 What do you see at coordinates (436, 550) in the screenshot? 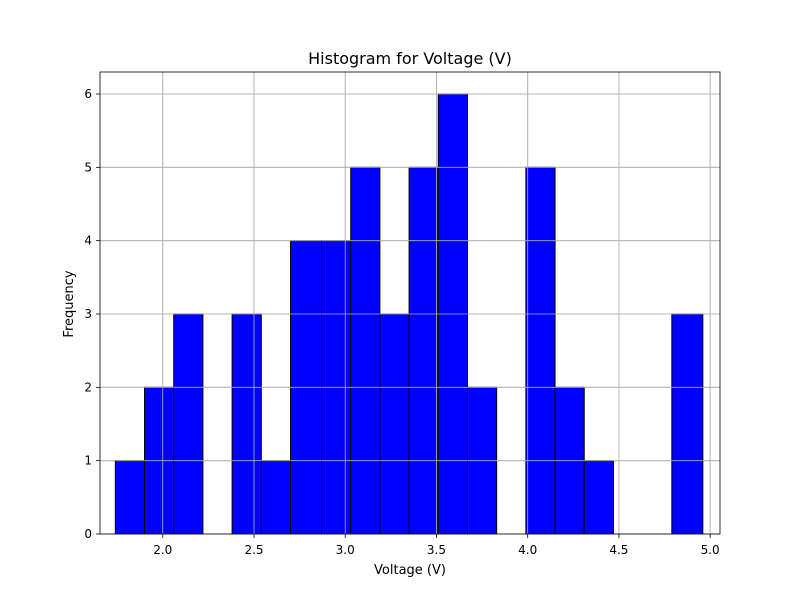
I see `x-tick-label: 3.5` at bounding box center [436, 550].